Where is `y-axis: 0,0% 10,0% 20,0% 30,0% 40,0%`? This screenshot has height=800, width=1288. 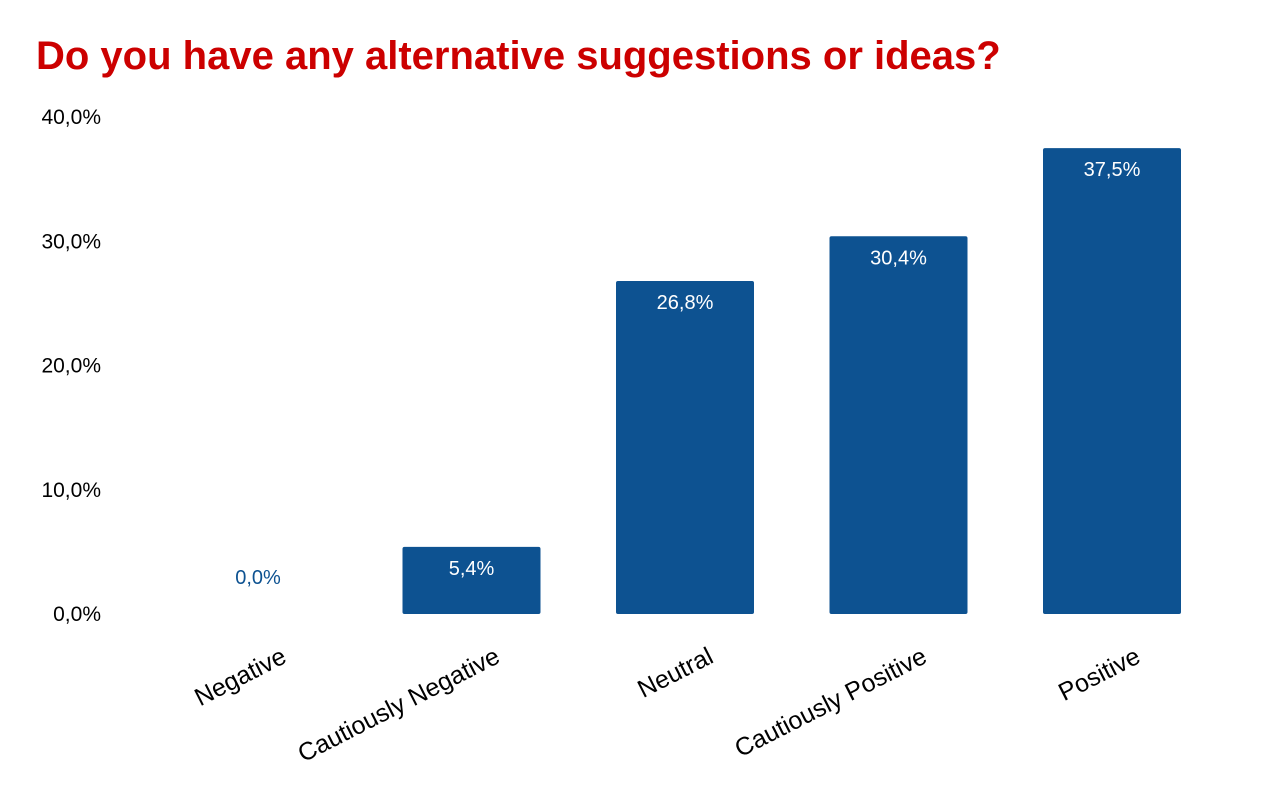 y-axis: 0,0% 10,0% 20,0% 30,0% 40,0% is located at coordinates (71, 366).